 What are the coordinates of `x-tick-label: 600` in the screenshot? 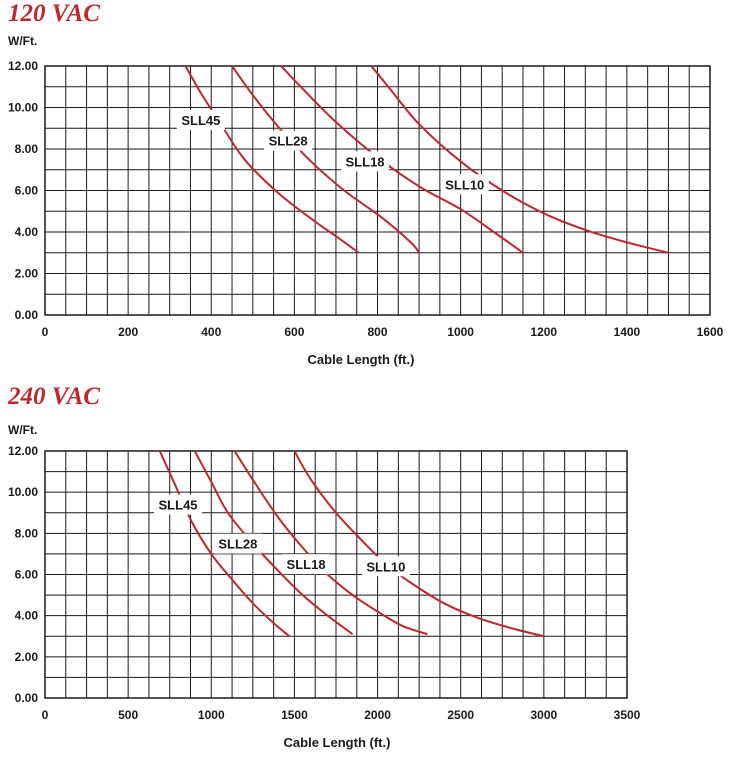 It's located at (294, 332).